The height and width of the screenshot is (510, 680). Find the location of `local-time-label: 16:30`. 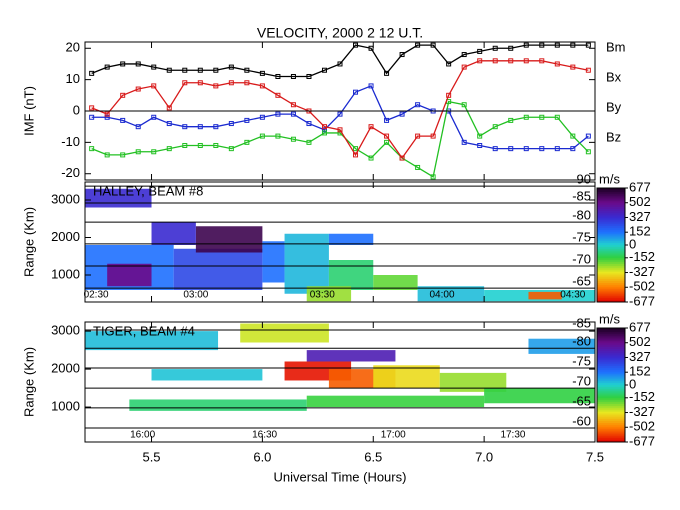

local-time-label: 16:30 is located at coordinates (264, 435).